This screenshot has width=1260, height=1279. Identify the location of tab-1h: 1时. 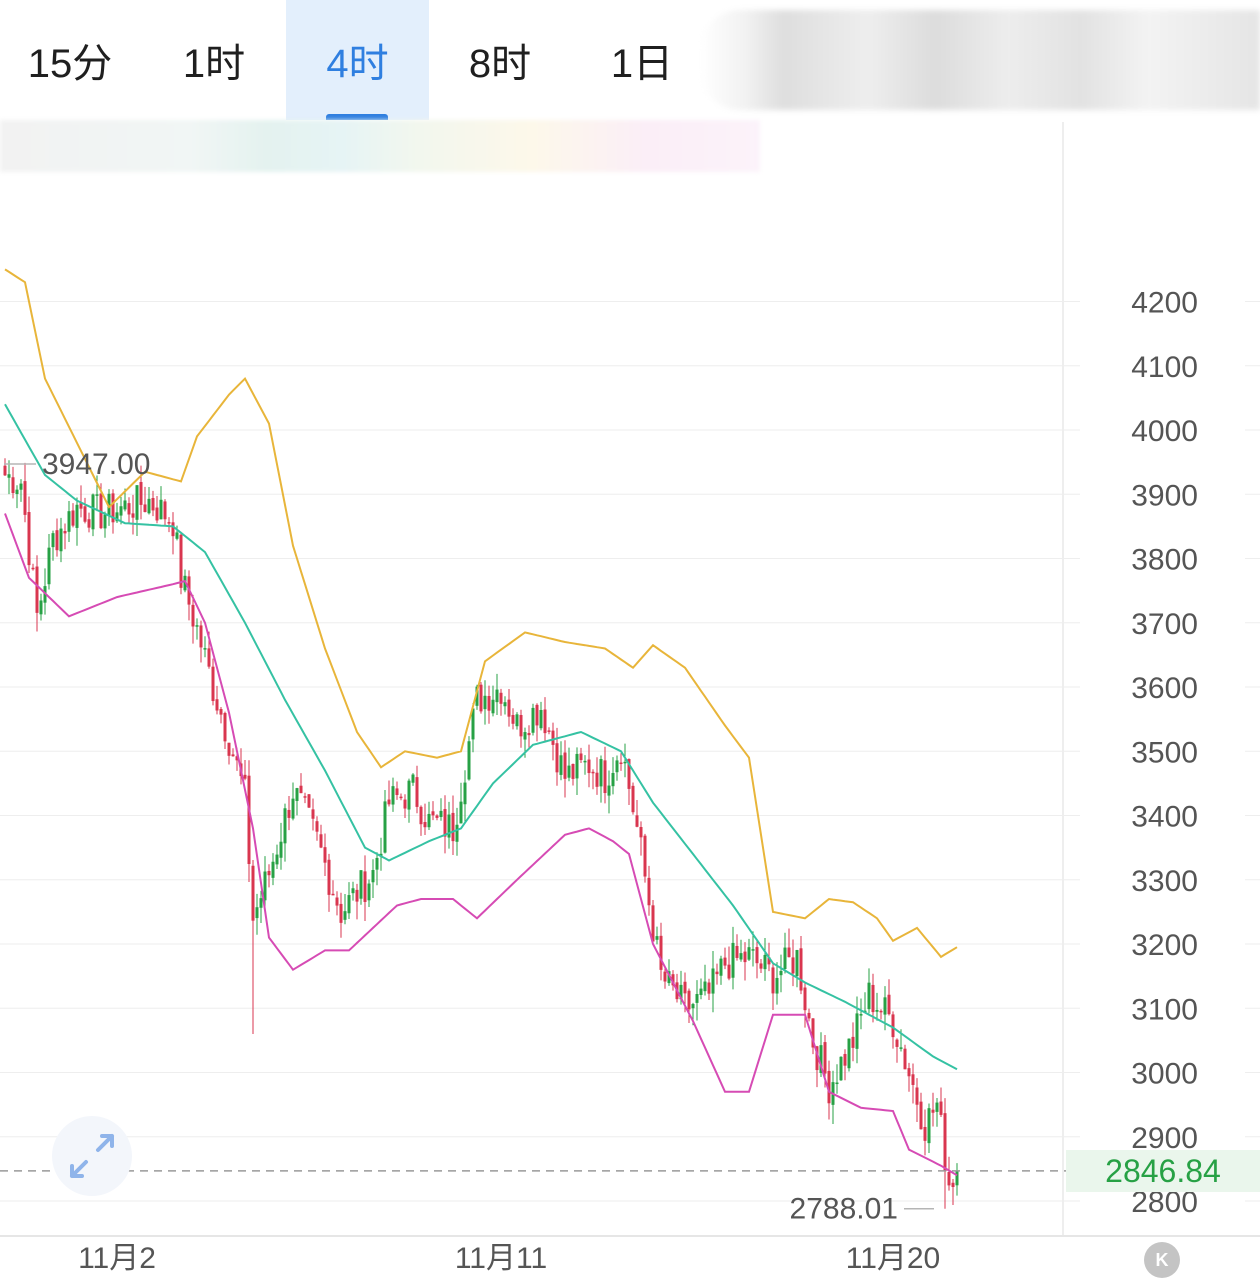
(214, 60).